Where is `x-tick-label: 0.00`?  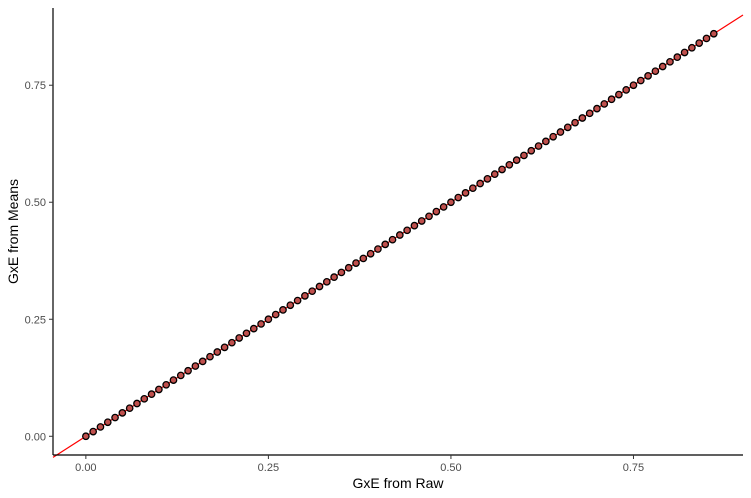 x-tick-label: 0.00 is located at coordinates (85, 468).